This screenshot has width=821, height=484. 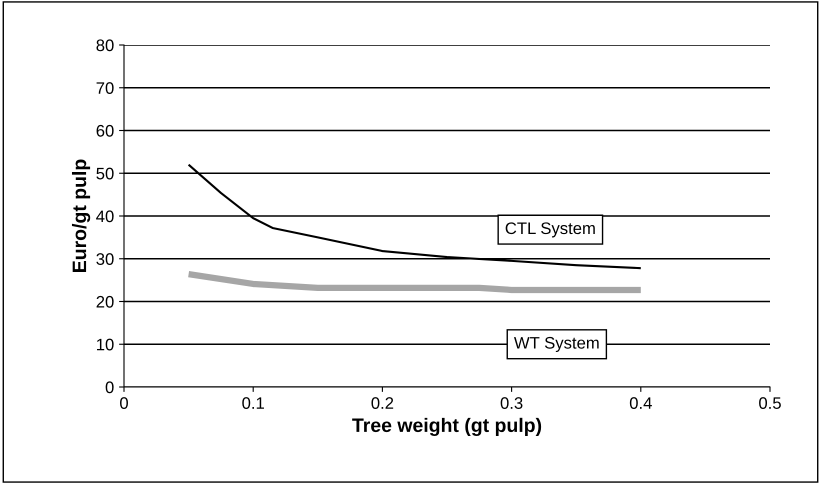 I want to click on y-tick-label: 70, so click(x=105, y=88).